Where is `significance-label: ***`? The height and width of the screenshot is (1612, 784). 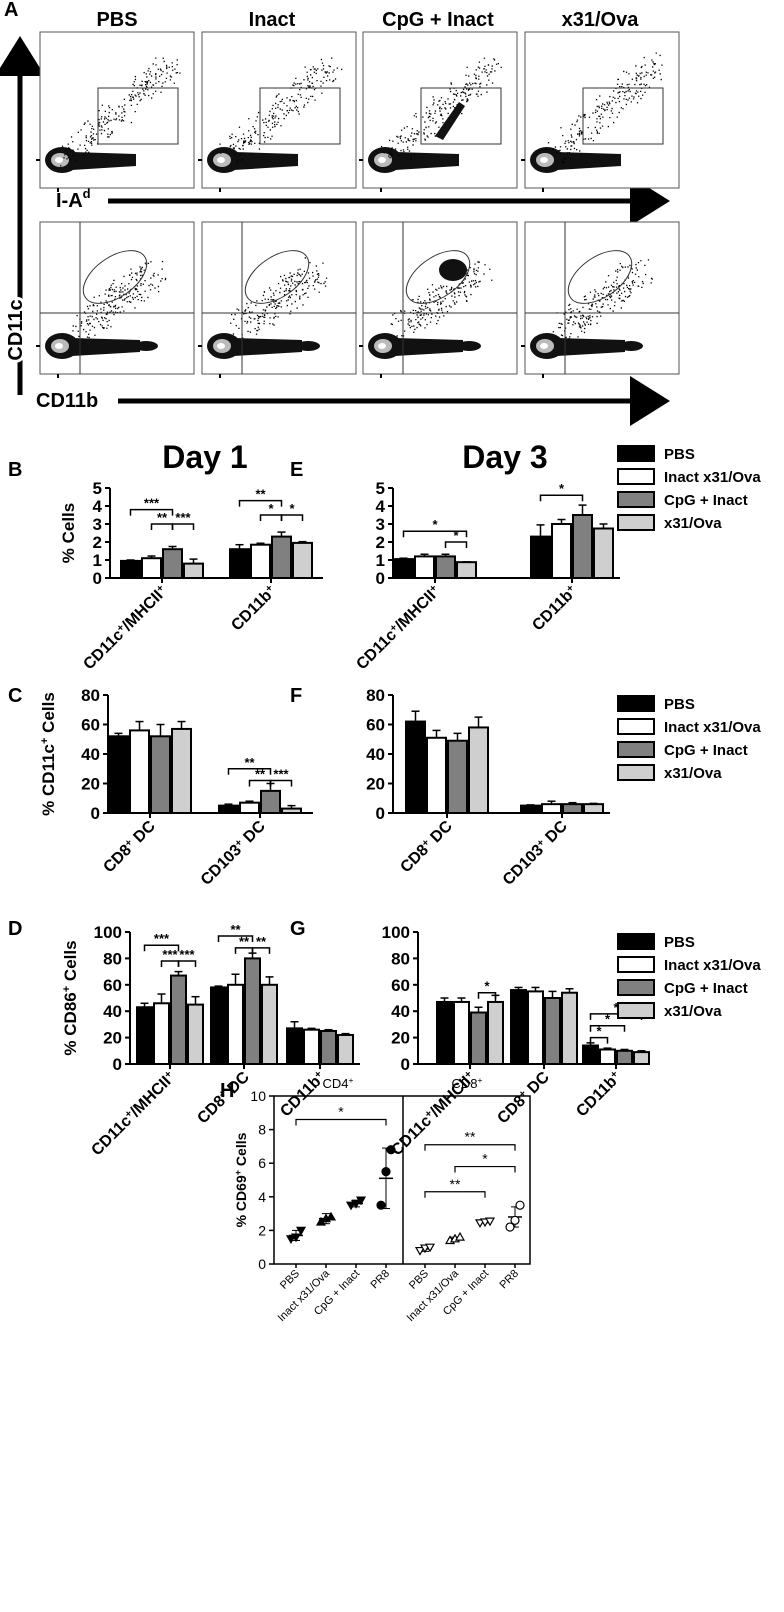 significance-label: *** is located at coordinates (183, 517).